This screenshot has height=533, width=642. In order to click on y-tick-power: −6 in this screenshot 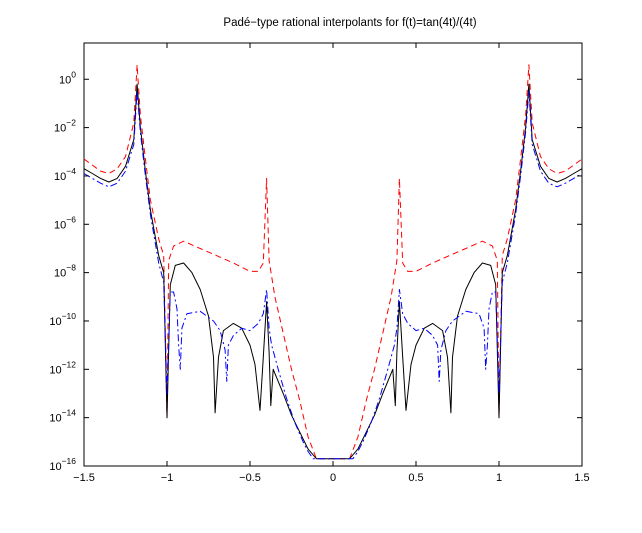, I will do `click(71, 219)`.